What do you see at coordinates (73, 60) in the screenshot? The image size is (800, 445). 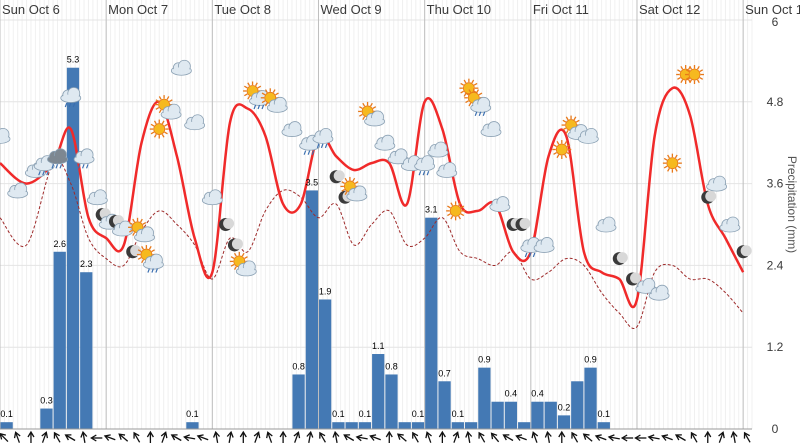 I see `bar-value-label: 5.3` at bounding box center [73, 60].